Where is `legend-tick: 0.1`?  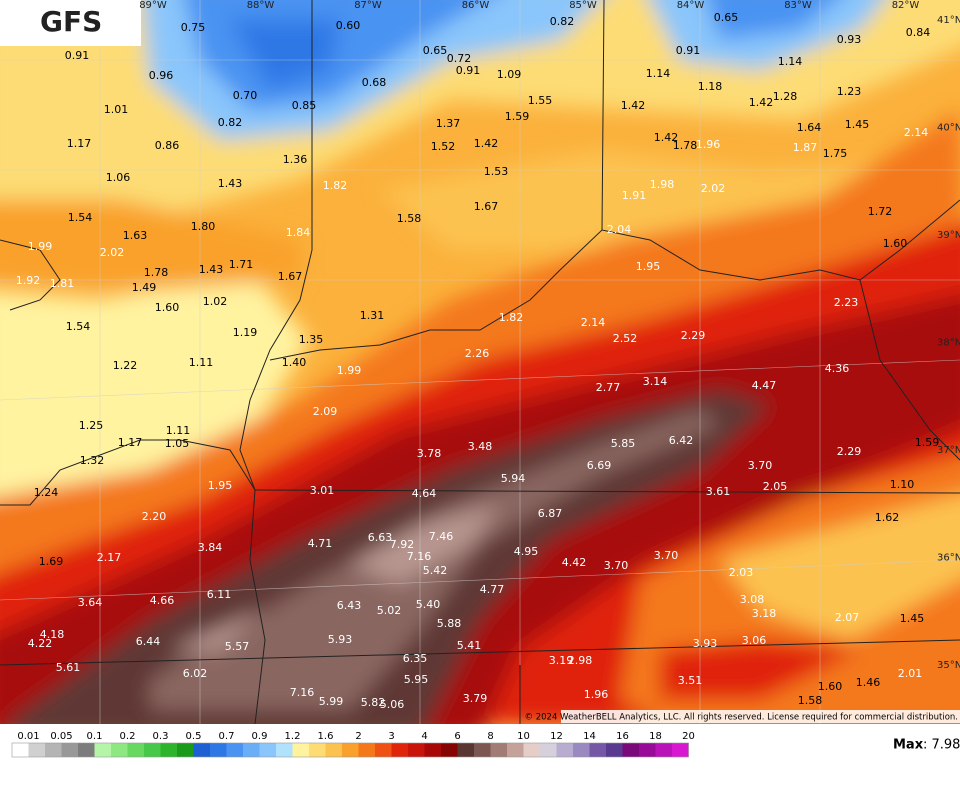
legend-tick: 0.1 is located at coordinates (95, 736).